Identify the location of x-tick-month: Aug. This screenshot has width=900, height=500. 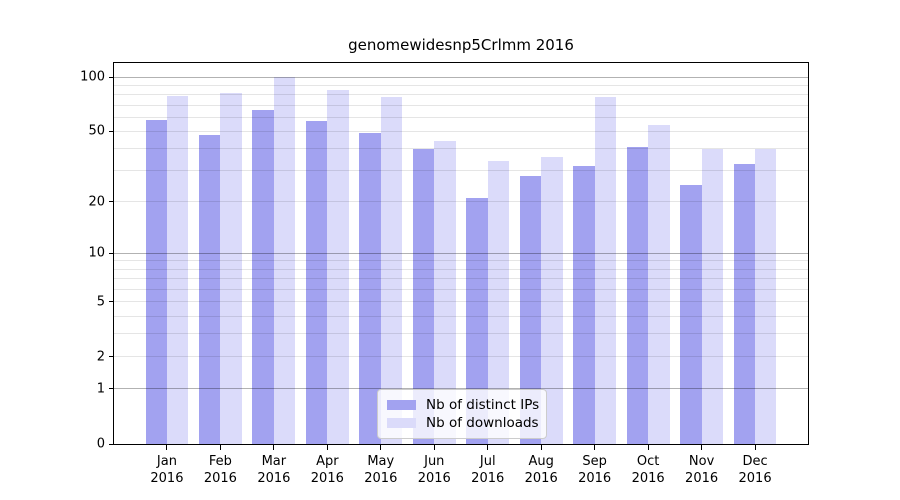
(541, 461).